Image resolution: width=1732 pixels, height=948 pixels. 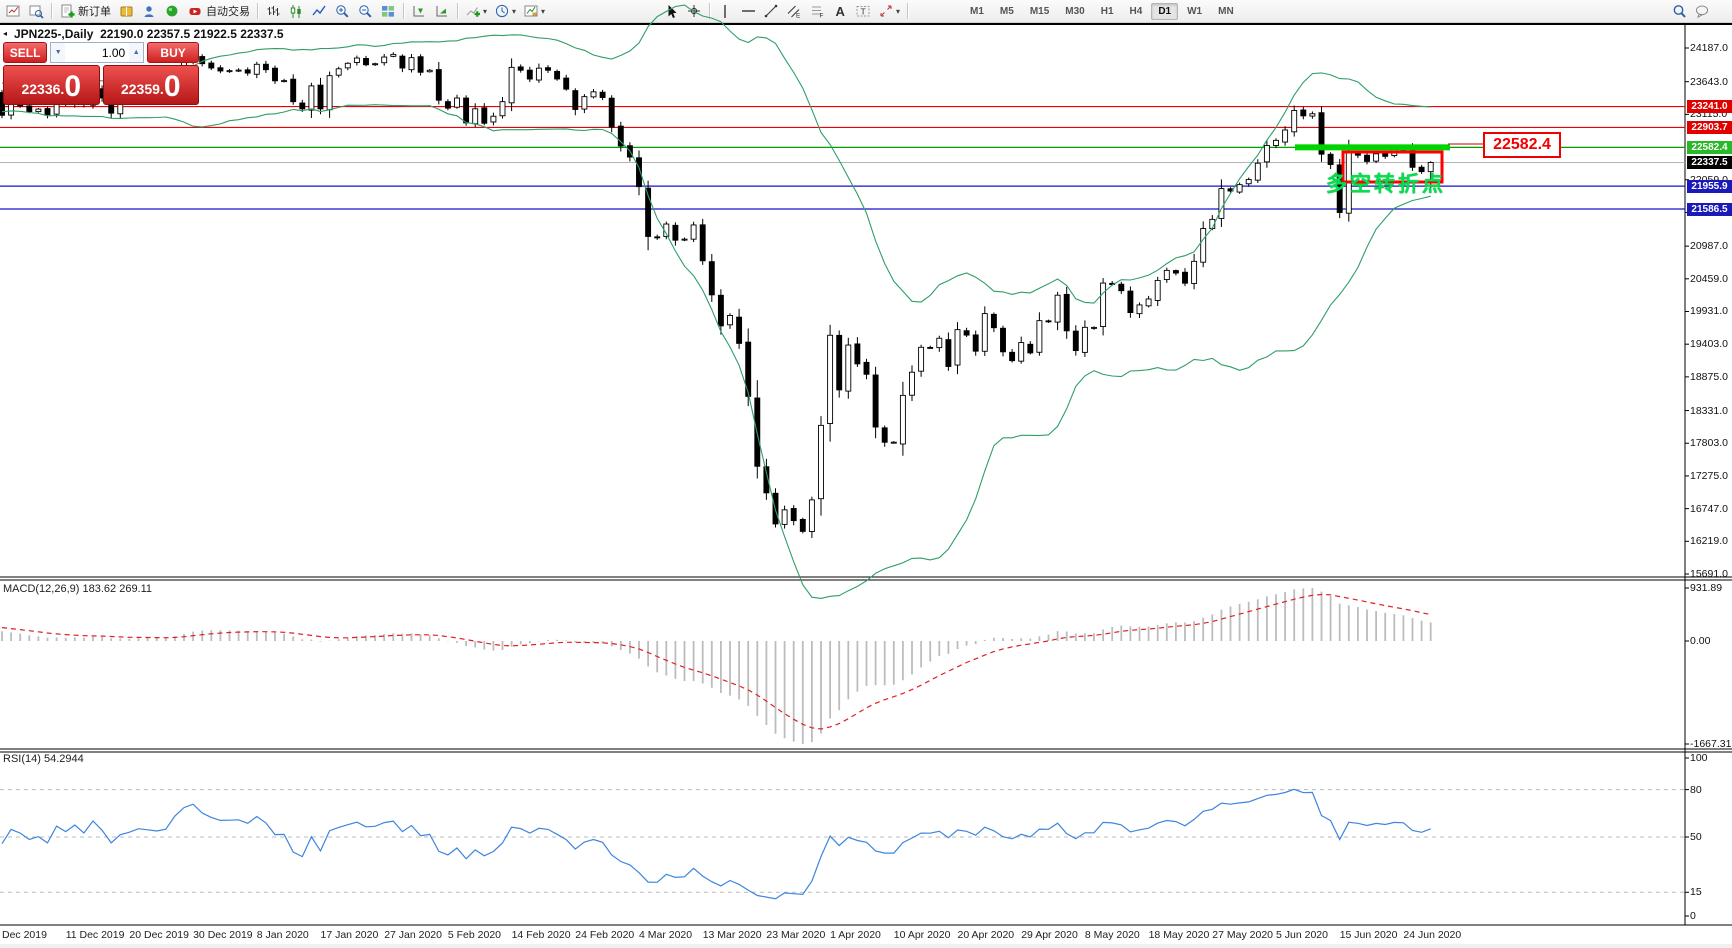 I want to click on timeframe-button-mn: MN, so click(x=1226, y=11).